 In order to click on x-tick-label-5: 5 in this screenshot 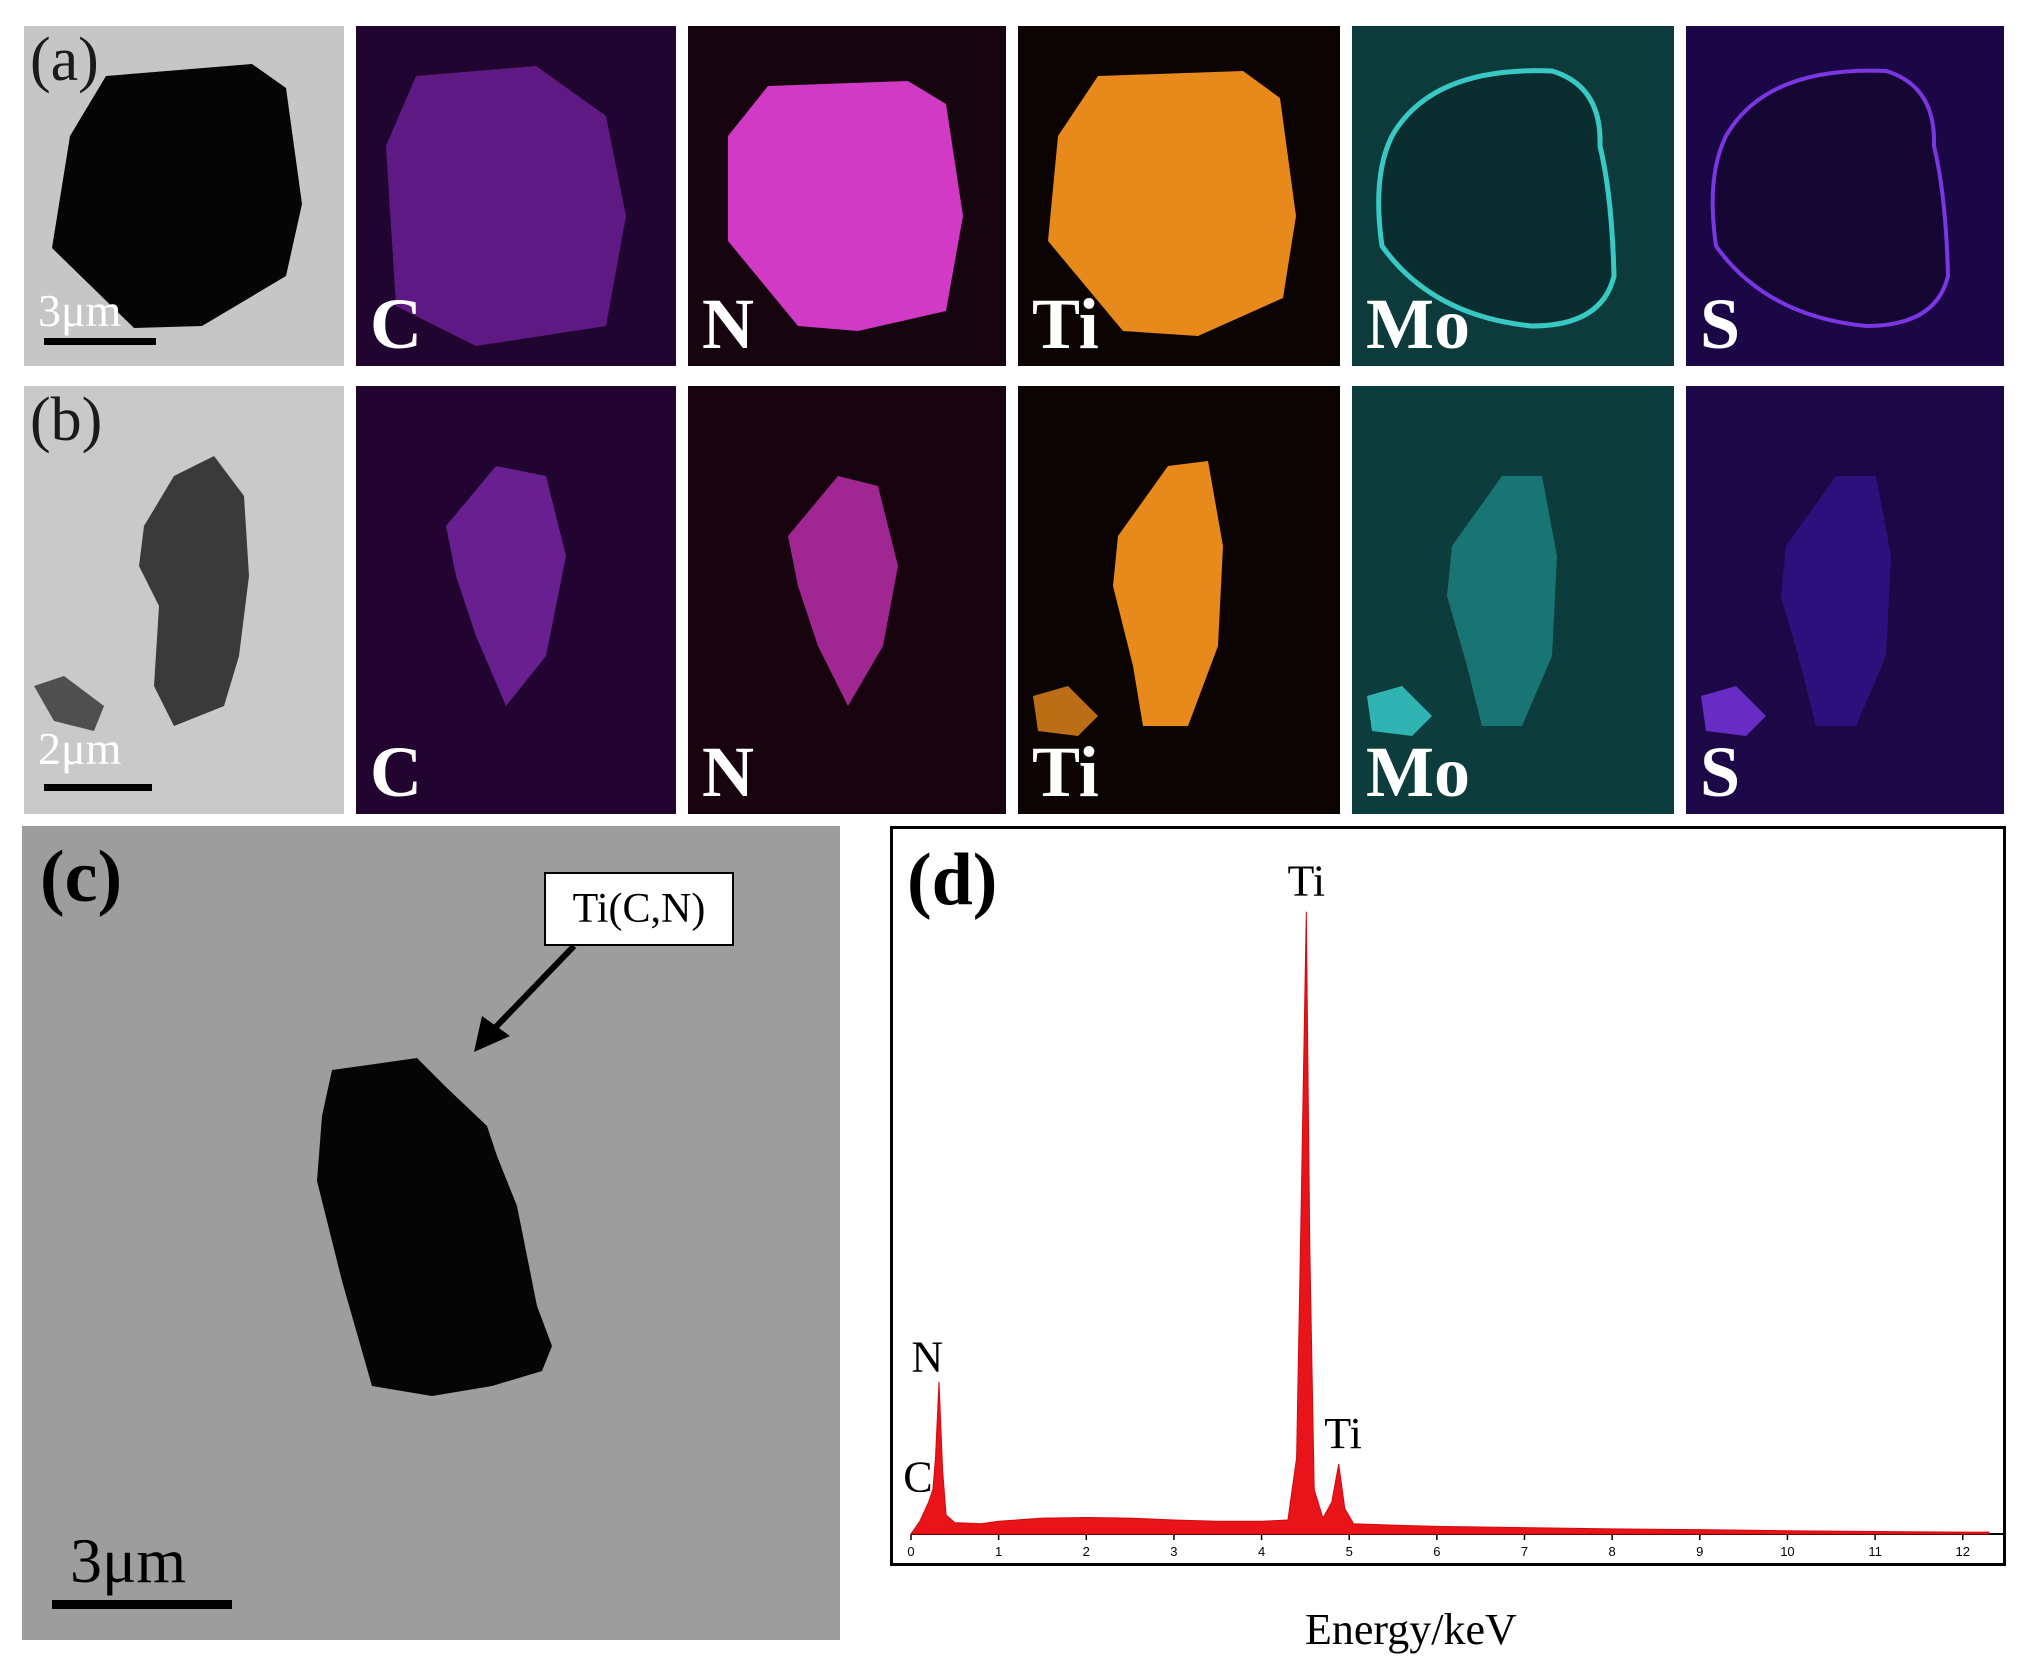, I will do `click(1349, 1551)`.